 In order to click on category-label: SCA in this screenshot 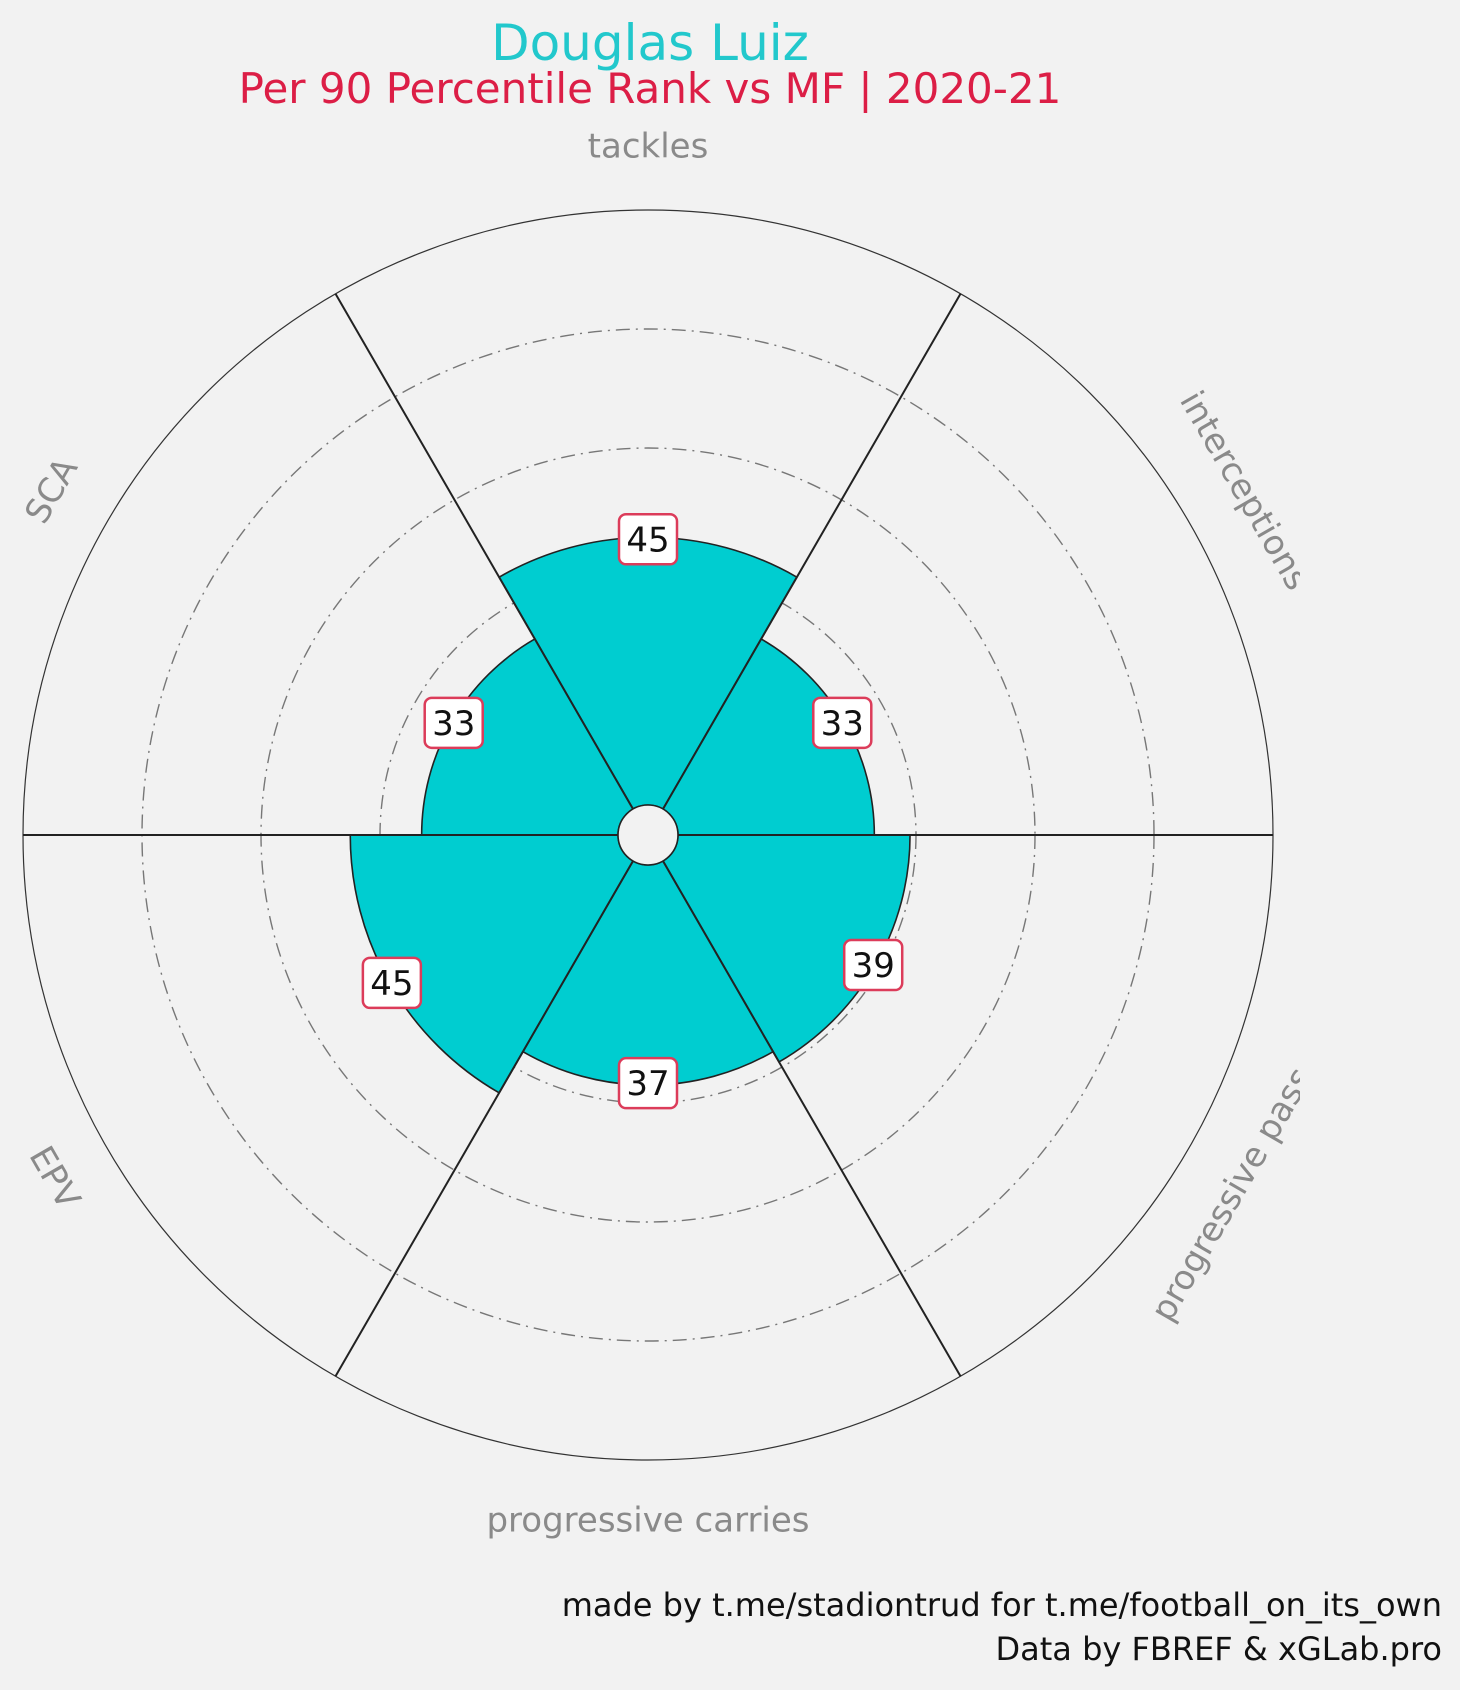, I will do `click(51, 490)`.